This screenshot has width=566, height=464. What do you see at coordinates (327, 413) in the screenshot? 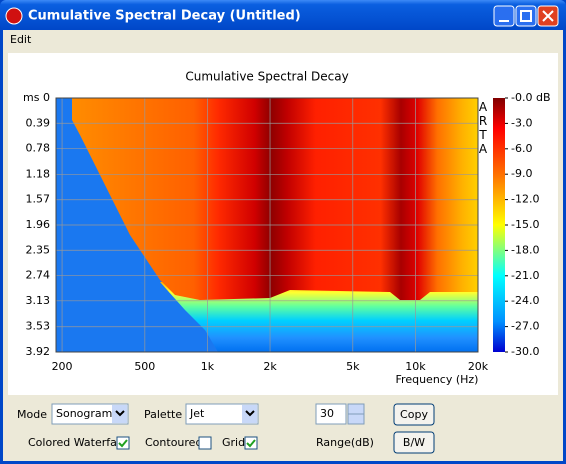
I see `range-value: 30` at bounding box center [327, 413].